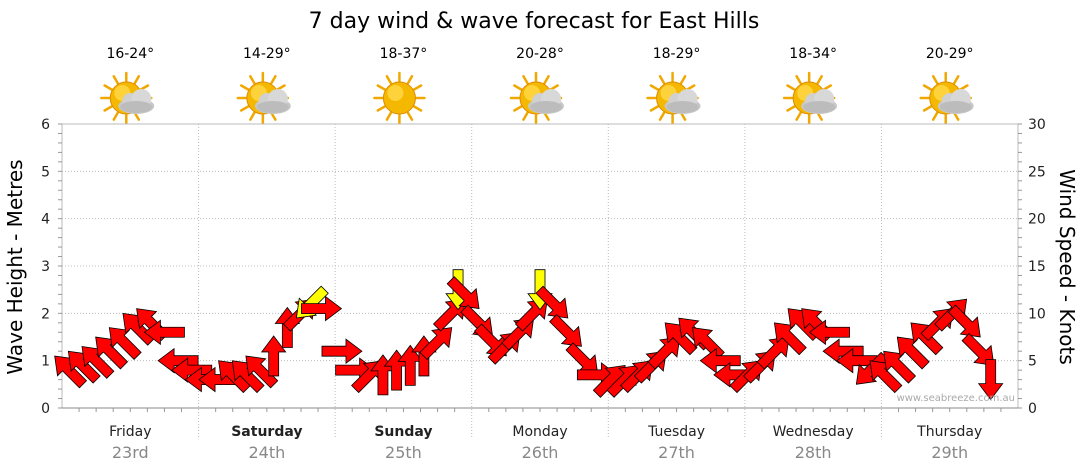 The image size is (1080, 475). What do you see at coordinates (45, 409) in the screenshot?
I see `left-tick-label: 0` at bounding box center [45, 409].